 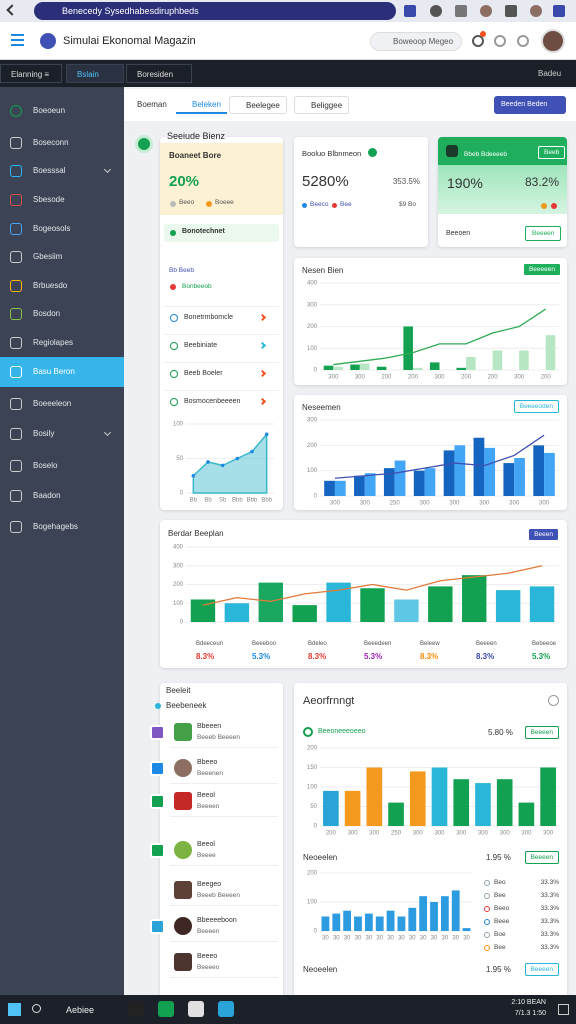 What do you see at coordinates (541, 732) in the screenshot?
I see `activity-button: Beeeen` at bounding box center [541, 732].